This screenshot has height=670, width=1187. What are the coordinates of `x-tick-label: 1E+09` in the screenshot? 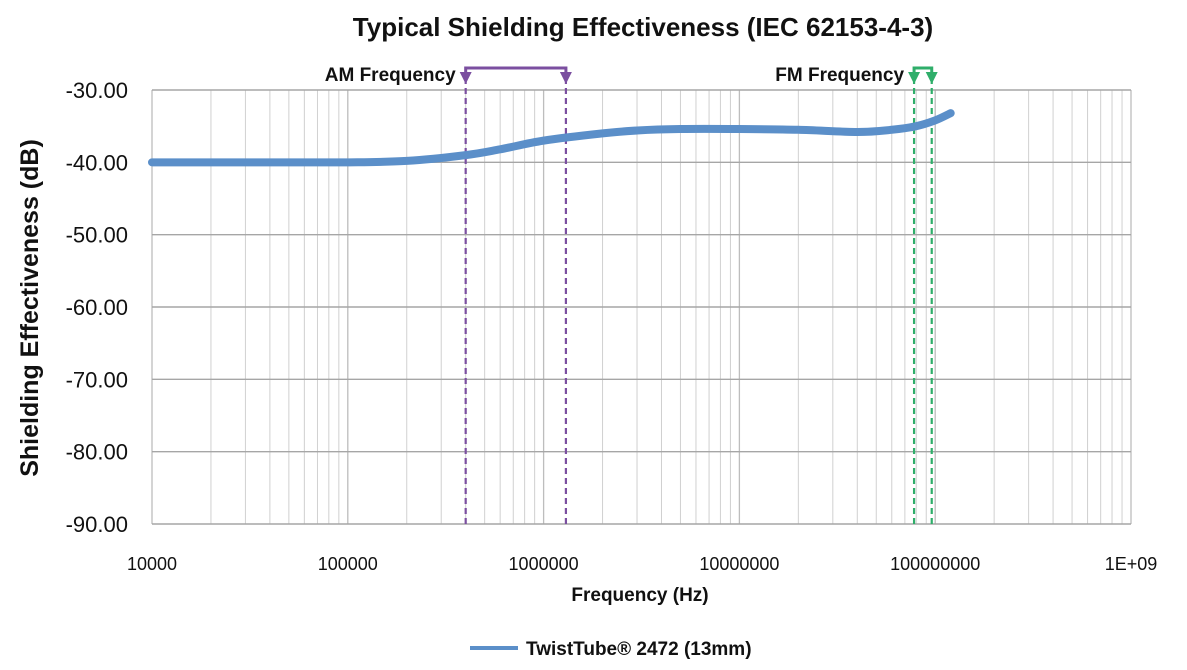 It's located at (1131, 564).